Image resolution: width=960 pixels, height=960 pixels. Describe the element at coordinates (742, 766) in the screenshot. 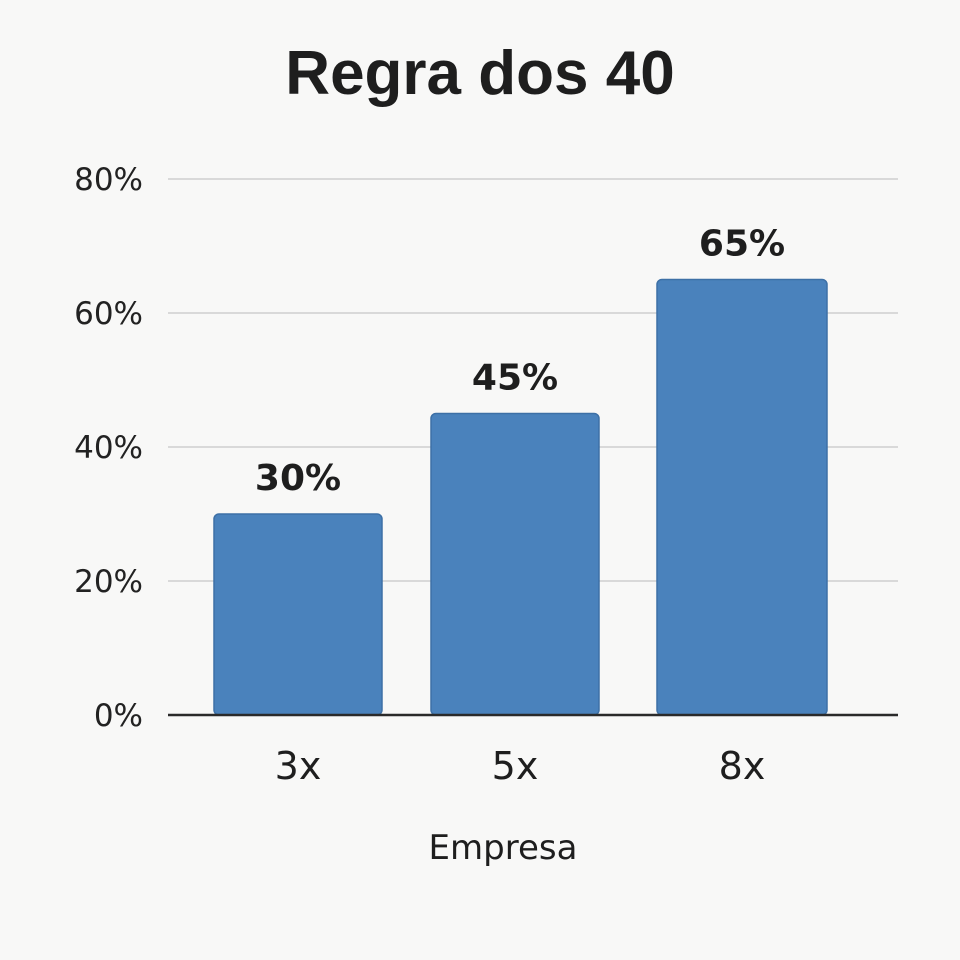

I see `x-tick-label: 8x` at that location.